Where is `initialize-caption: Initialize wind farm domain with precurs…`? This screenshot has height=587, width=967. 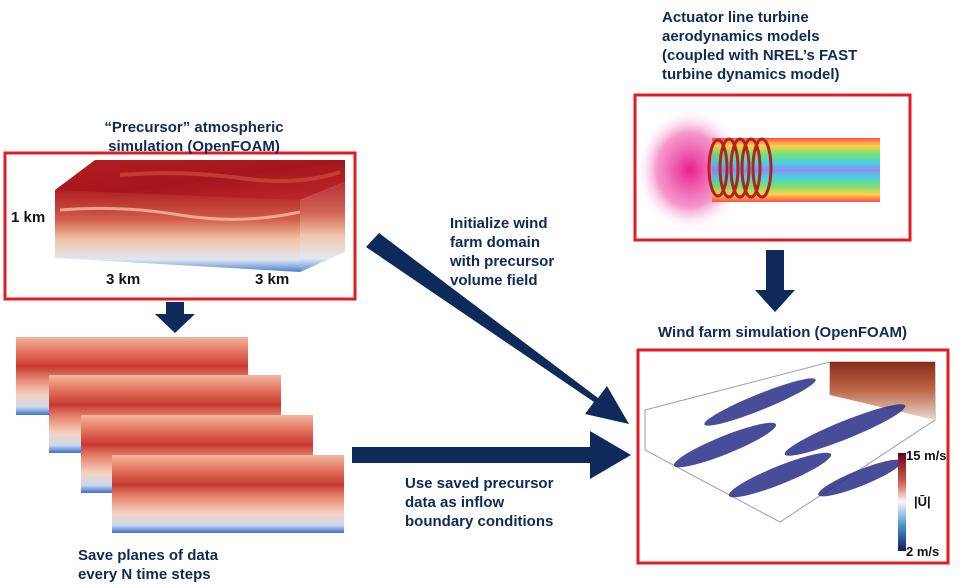 initialize-caption: Initialize wind farm domain with precurs… is located at coordinates (540, 252).